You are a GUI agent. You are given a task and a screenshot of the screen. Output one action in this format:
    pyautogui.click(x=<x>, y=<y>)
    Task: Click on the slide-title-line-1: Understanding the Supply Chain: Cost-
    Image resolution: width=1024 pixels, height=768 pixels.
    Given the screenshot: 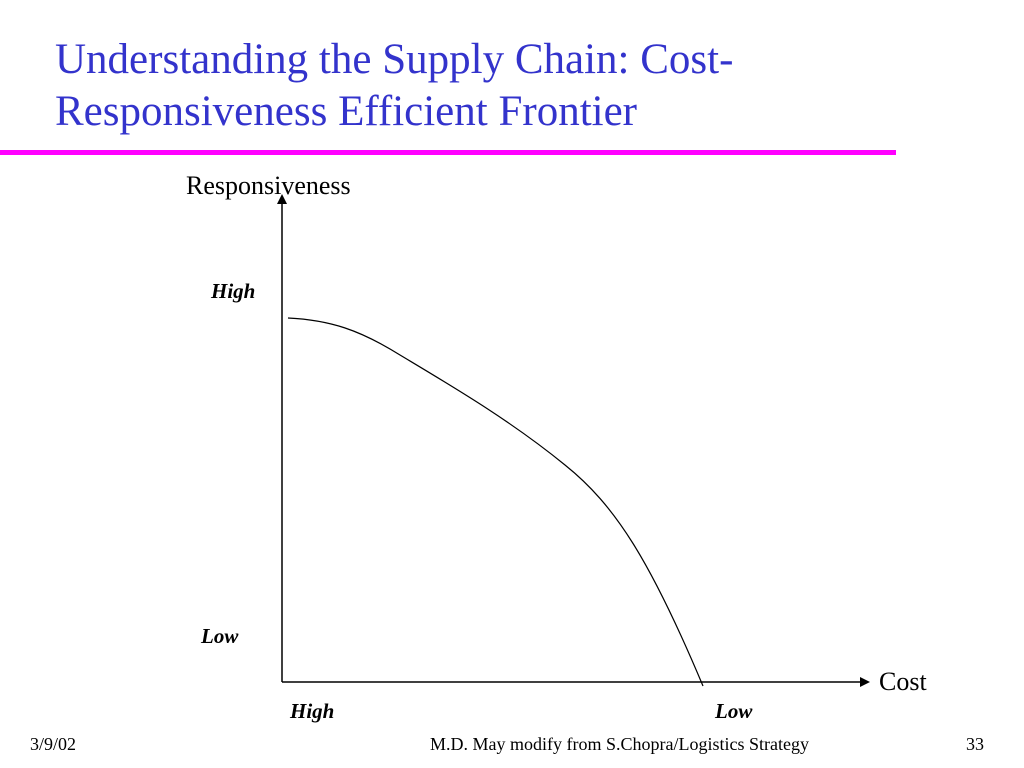 What is the action you would take?
    pyautogui.click(x=394, y=59)
    